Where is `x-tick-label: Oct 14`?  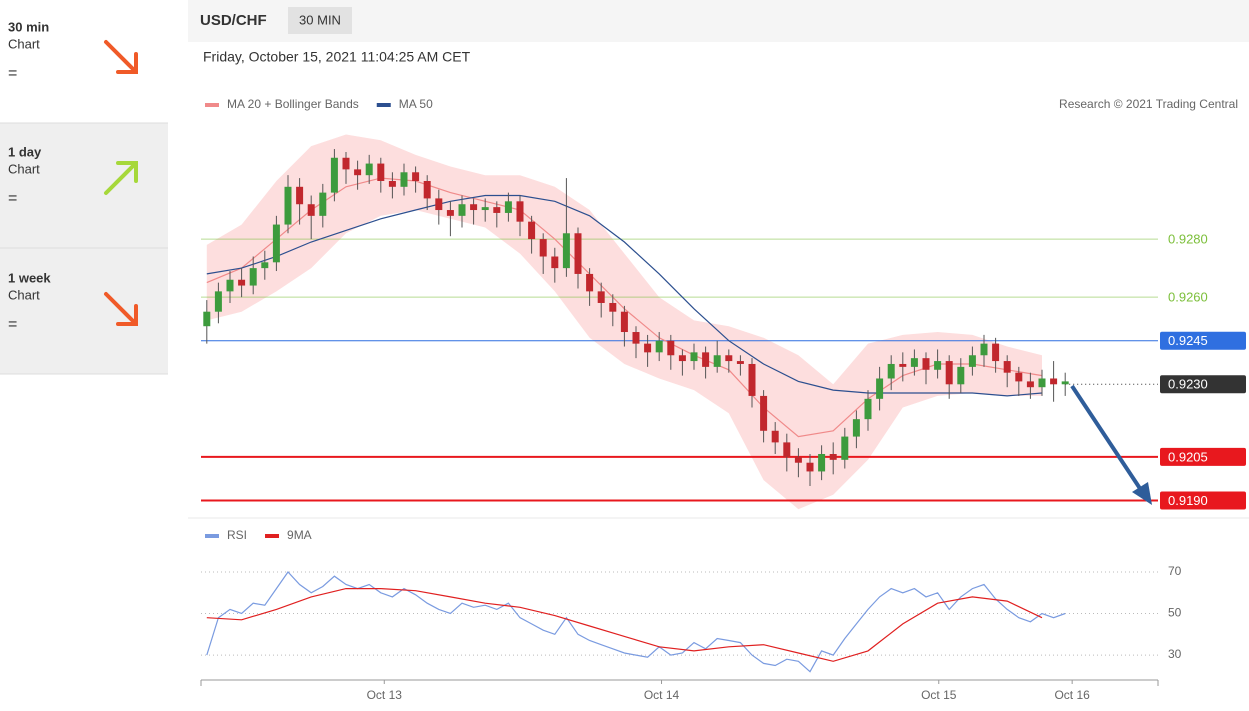
x-tick-label: Oct 14 is located at coordinates (662, 695).